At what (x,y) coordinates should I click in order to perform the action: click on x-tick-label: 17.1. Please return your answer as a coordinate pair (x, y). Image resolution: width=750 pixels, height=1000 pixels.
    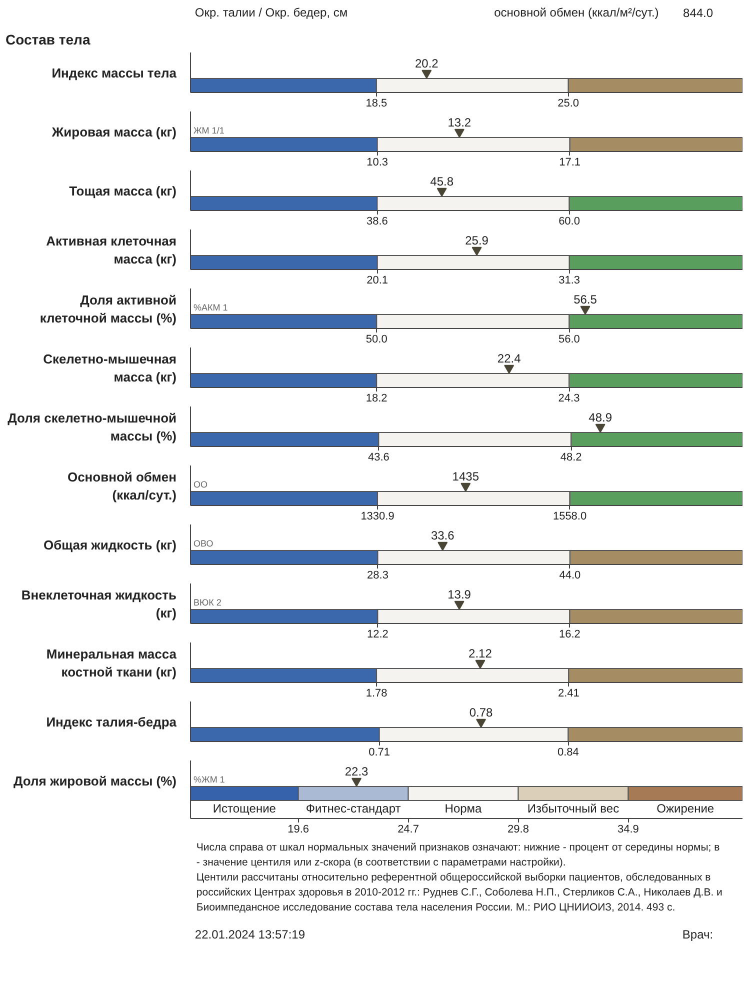
    Looking at the image, I should click on (570, 162).